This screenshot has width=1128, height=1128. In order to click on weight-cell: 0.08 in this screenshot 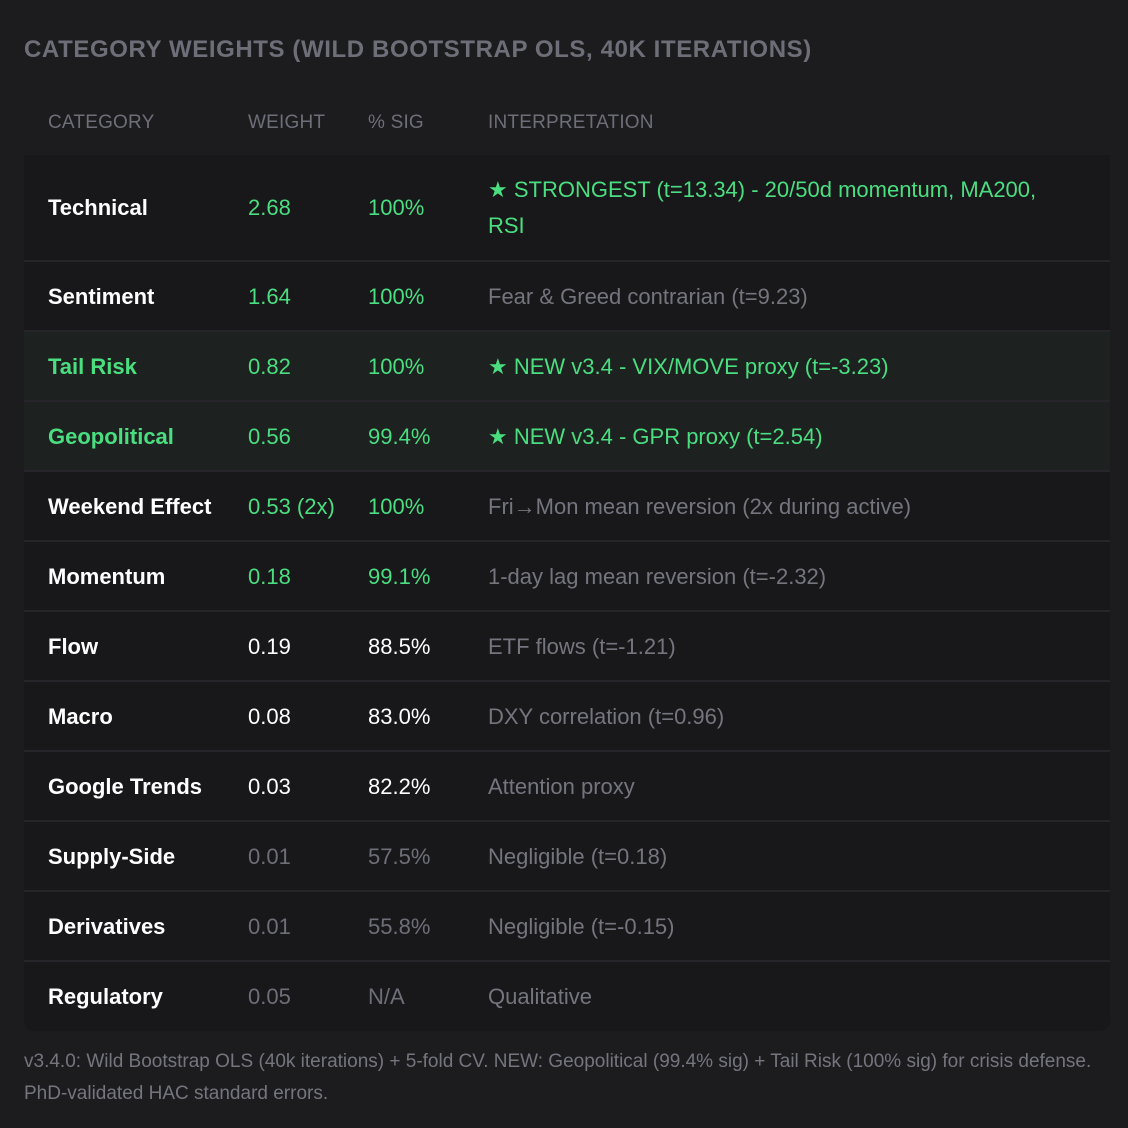, I will do `click(269, 716)`.